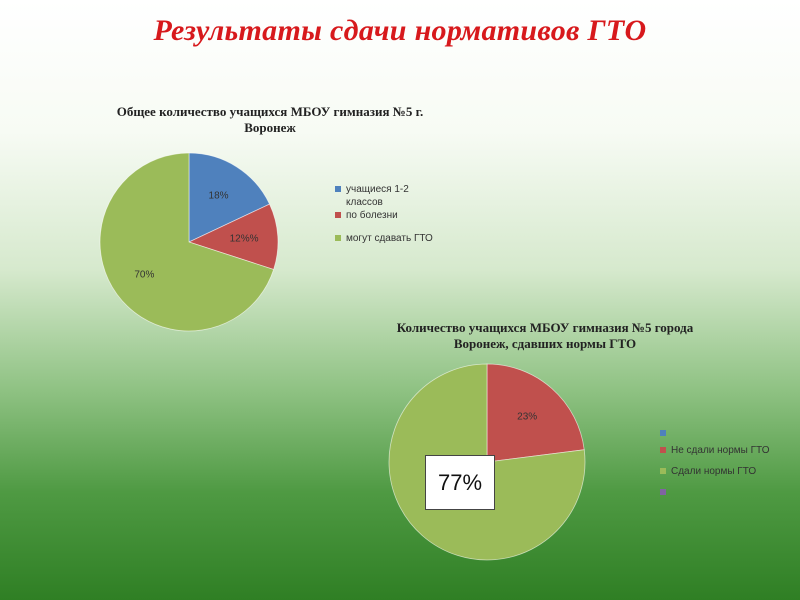  I want to click on chart2-legend-item-1: Не сдали нормы ГТО, so click(730, 450).